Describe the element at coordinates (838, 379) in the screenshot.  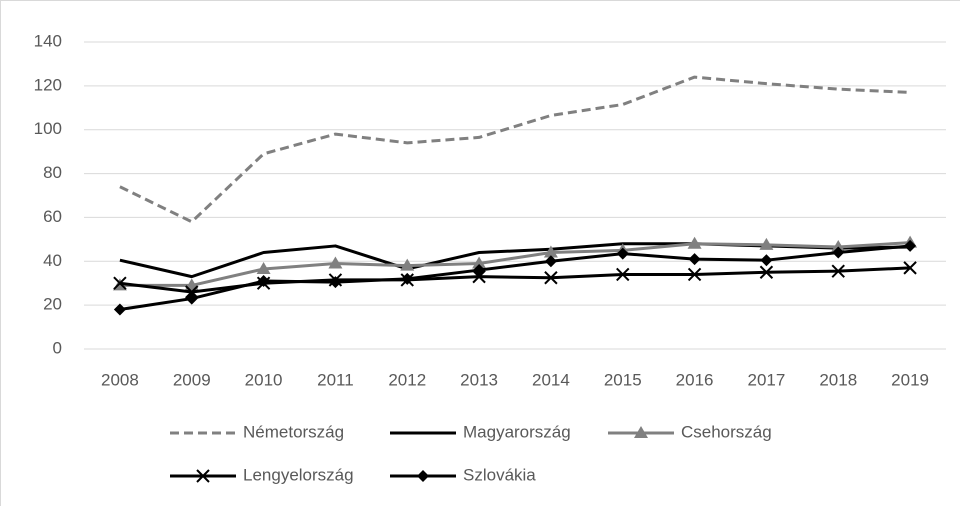
I see `x-tick-label: 2018` at that location.